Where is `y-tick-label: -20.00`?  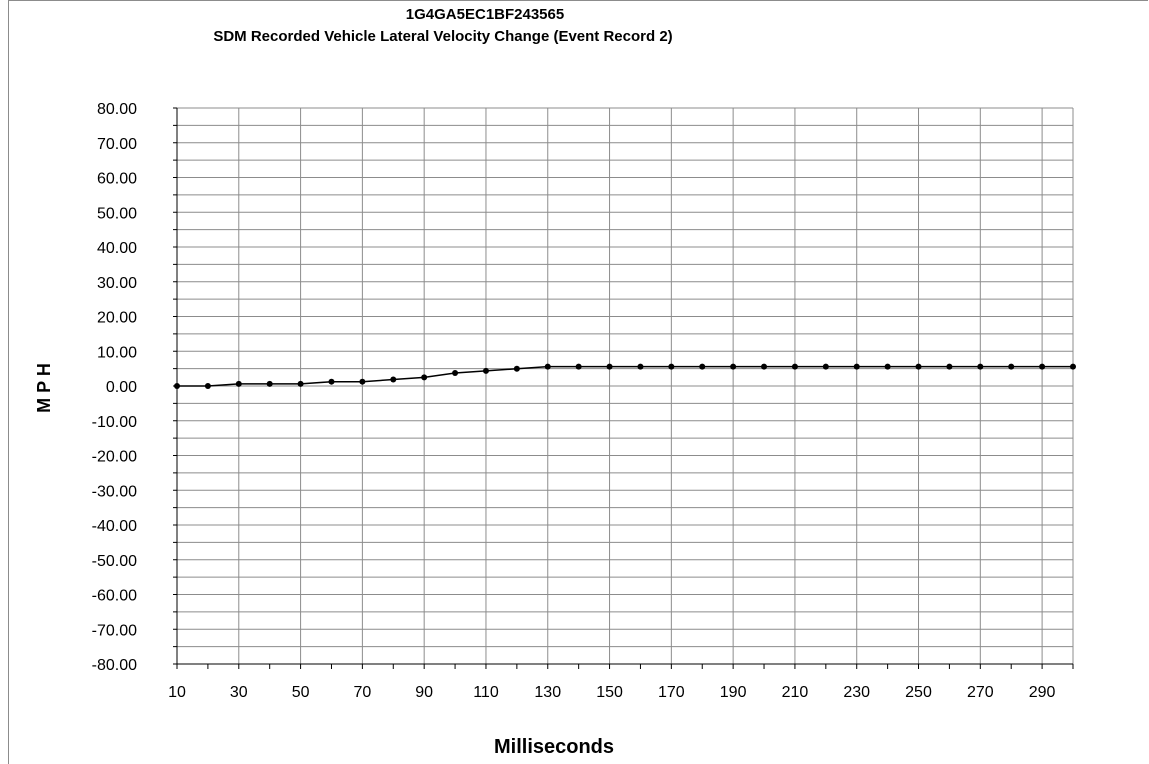
y-tick-label: -20.00 is located at coordinates (114, 457).